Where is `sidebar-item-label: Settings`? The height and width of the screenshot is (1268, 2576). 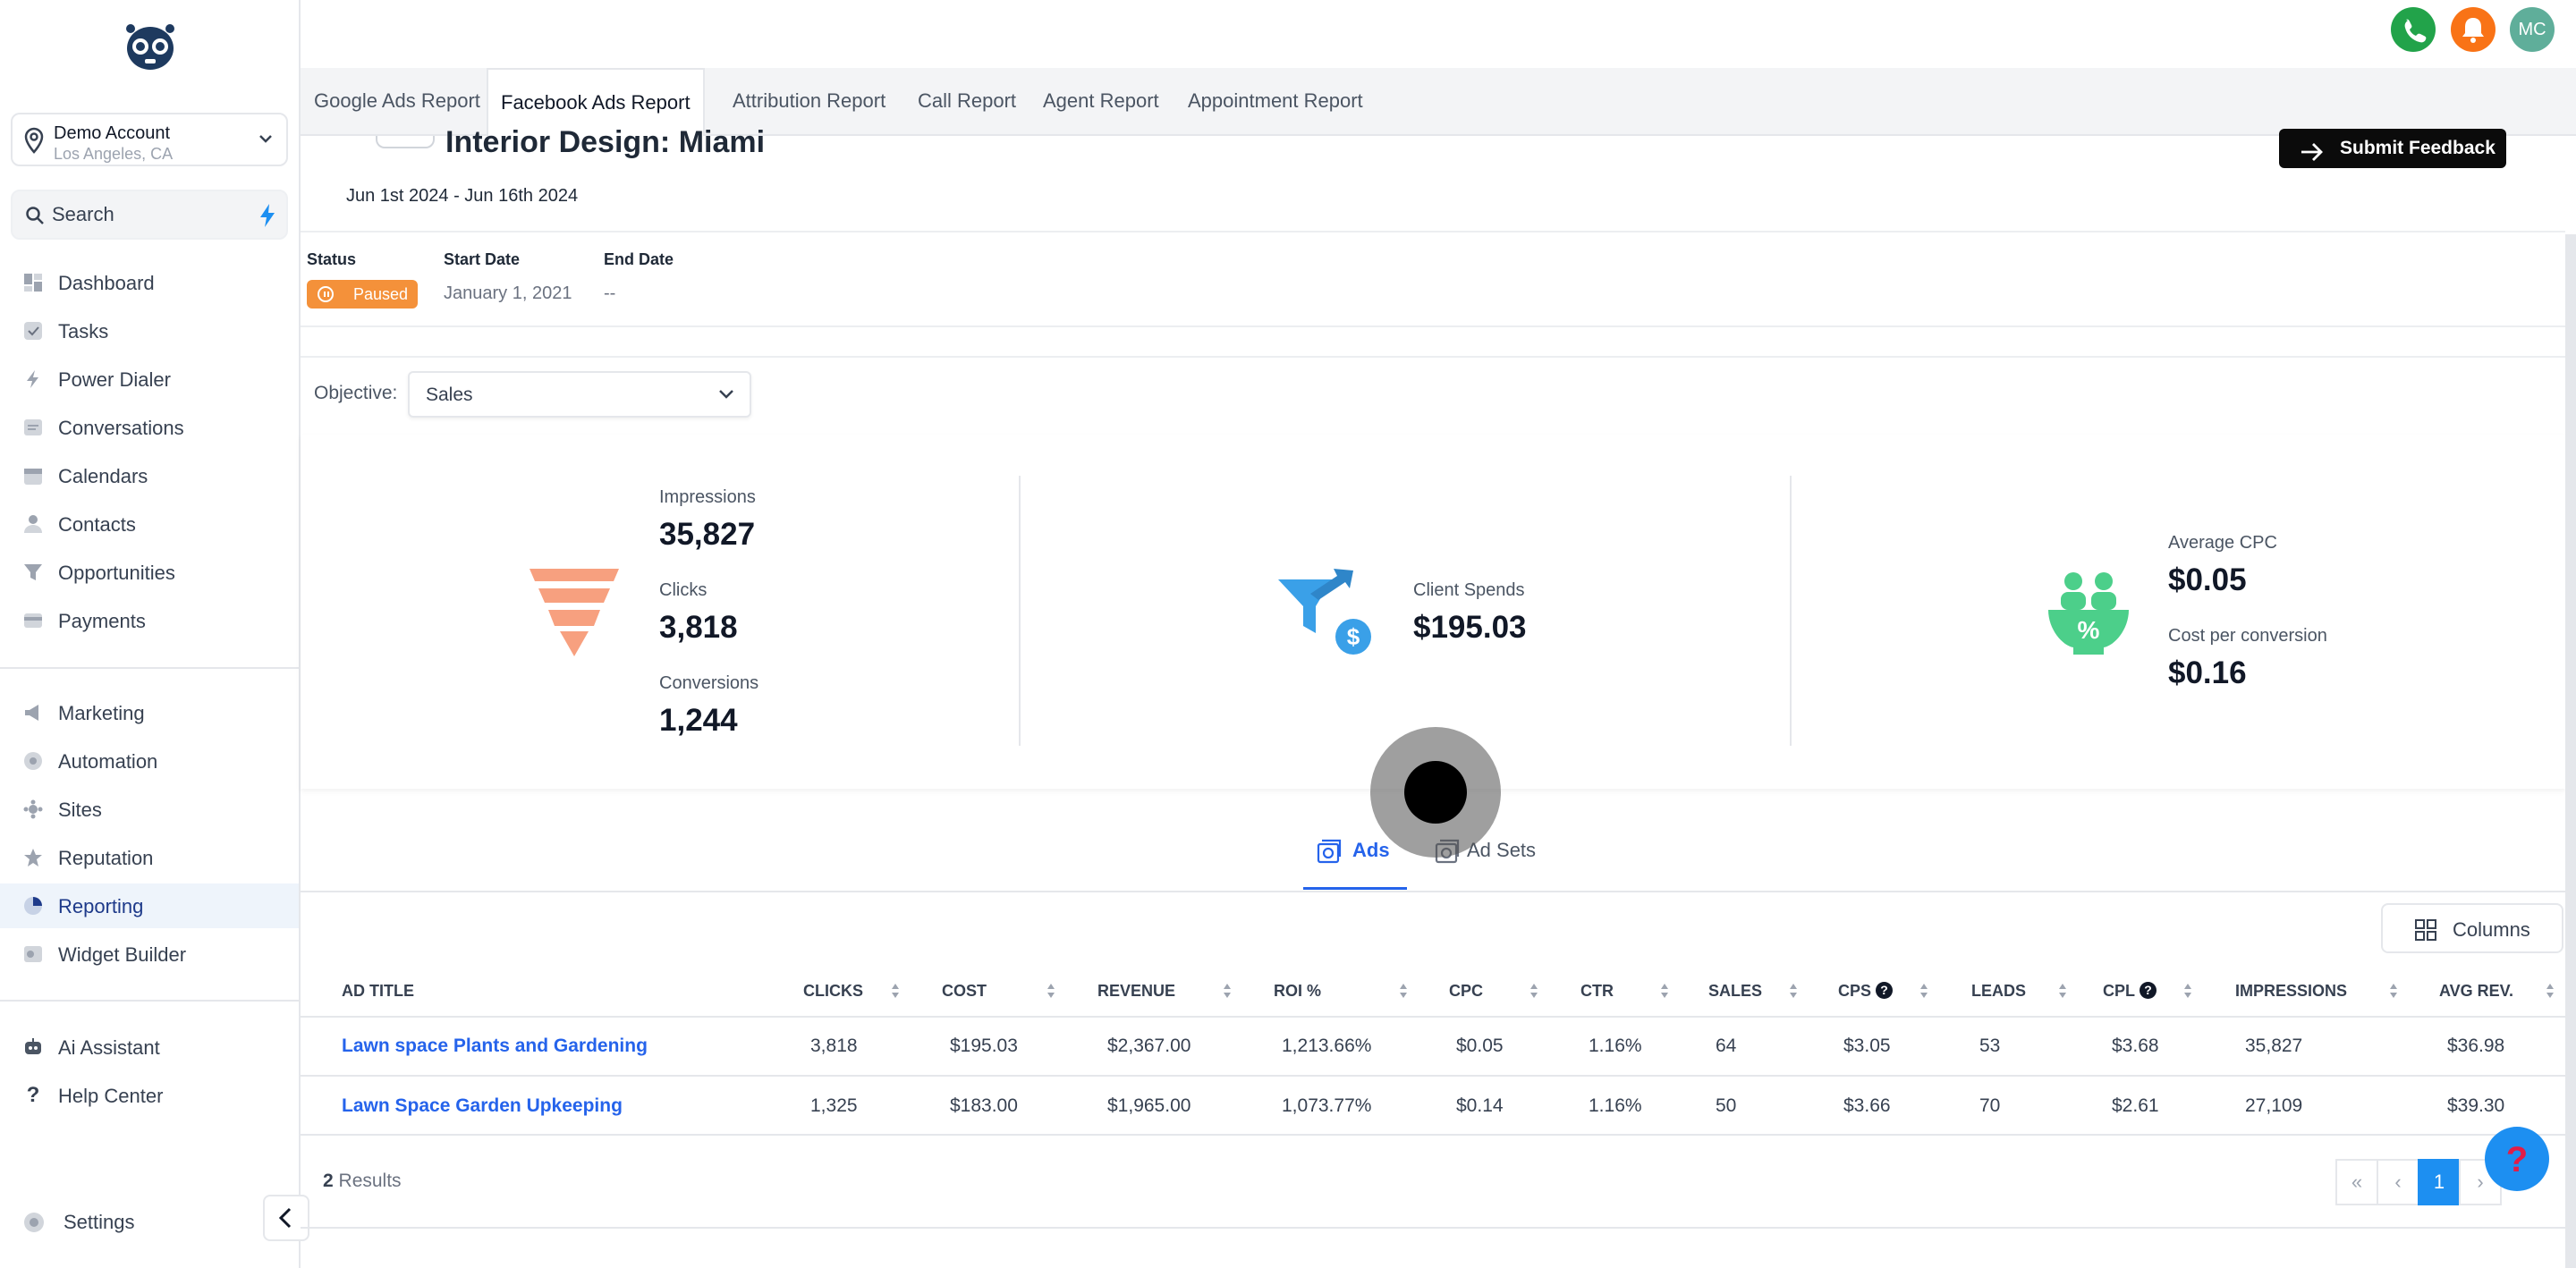 sidebar-item-label: Settings is located at coordinates (99, 1222).